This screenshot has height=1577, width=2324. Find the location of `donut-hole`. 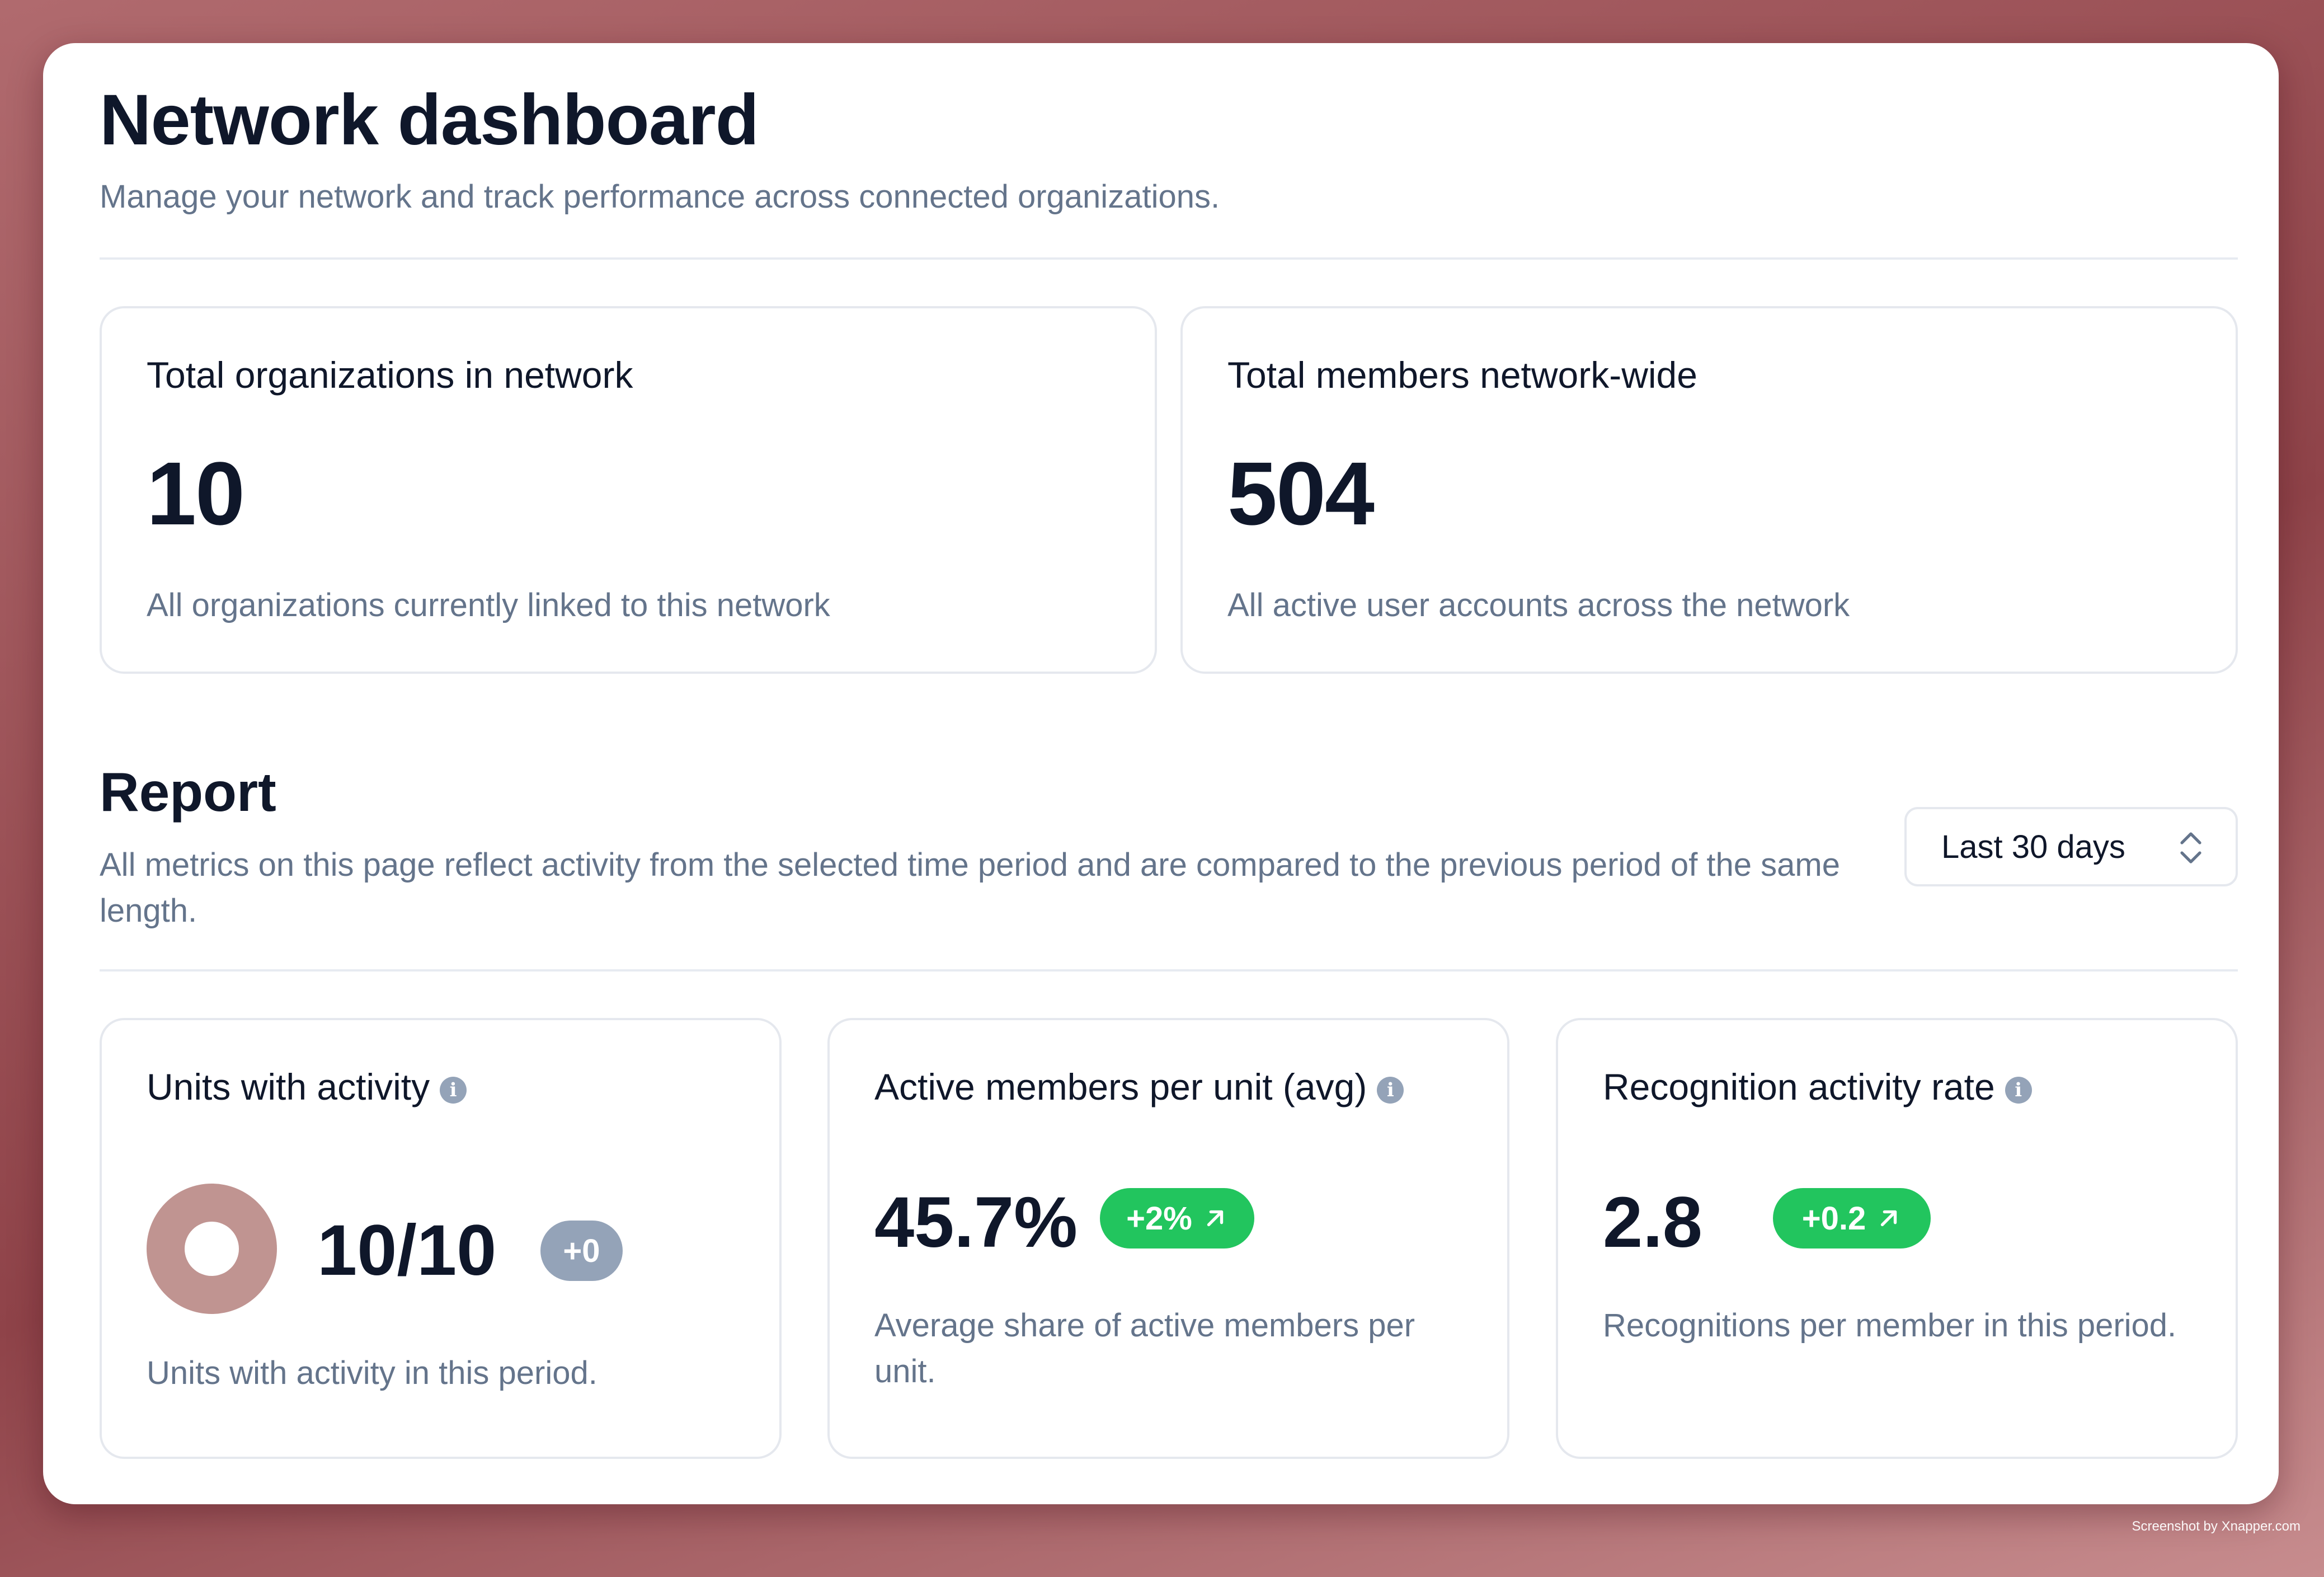

donut-hole is located at coordinates (212, 1249).